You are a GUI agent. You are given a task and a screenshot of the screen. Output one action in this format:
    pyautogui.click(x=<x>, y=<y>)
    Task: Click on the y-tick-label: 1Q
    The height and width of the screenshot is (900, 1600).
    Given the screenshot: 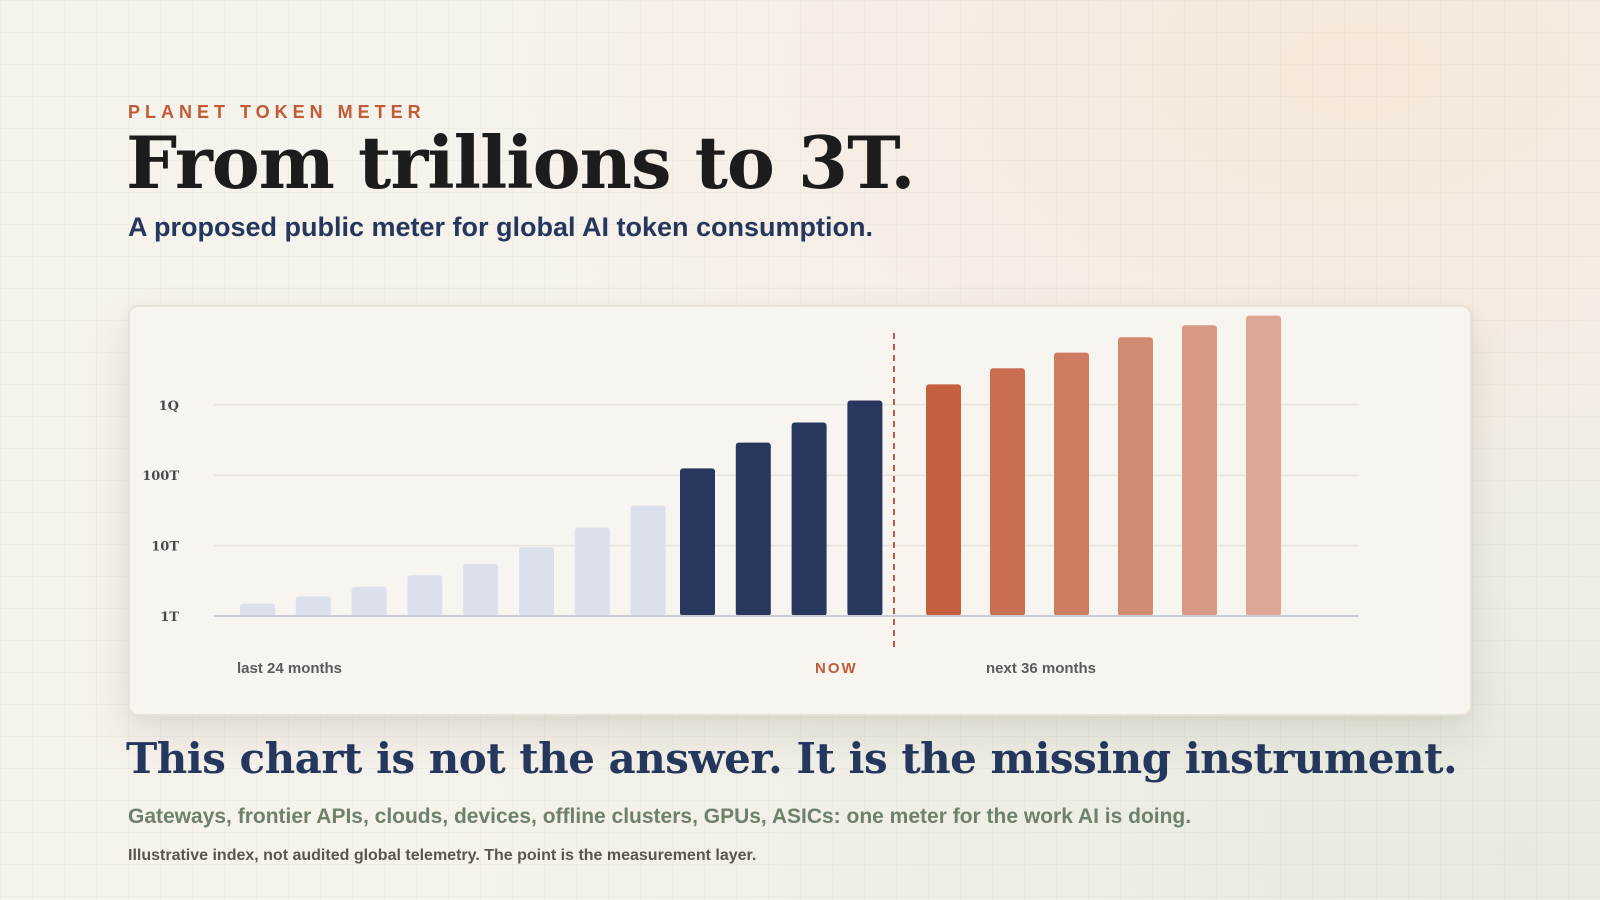 What is the action you would take?
    pyautogui.click(x=169, y=406)
    